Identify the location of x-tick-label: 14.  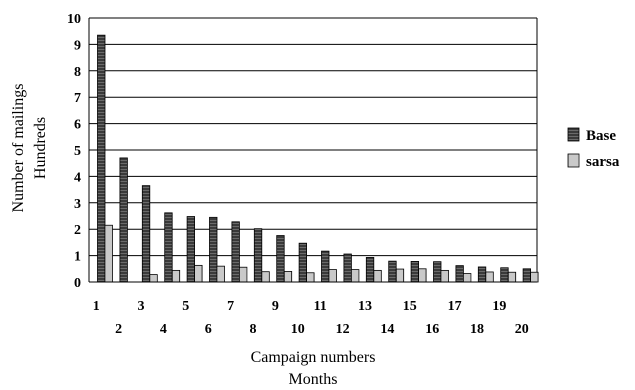
(387, 329).